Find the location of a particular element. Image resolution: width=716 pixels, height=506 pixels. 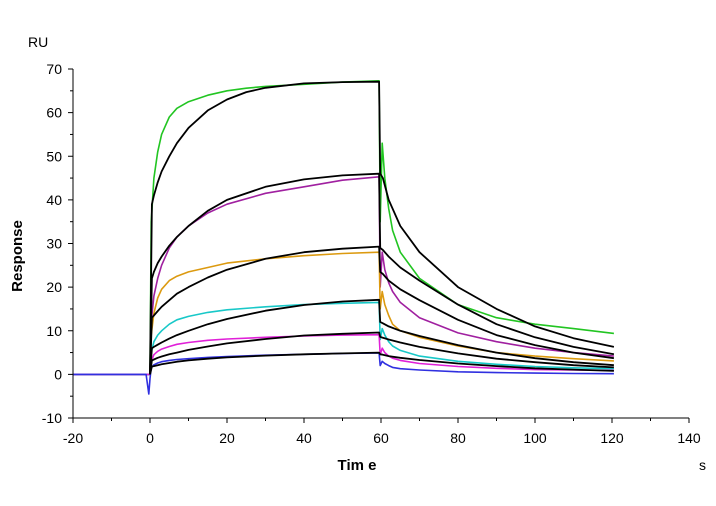

x-tick-label: 20 is located at coordinates (227, 438).